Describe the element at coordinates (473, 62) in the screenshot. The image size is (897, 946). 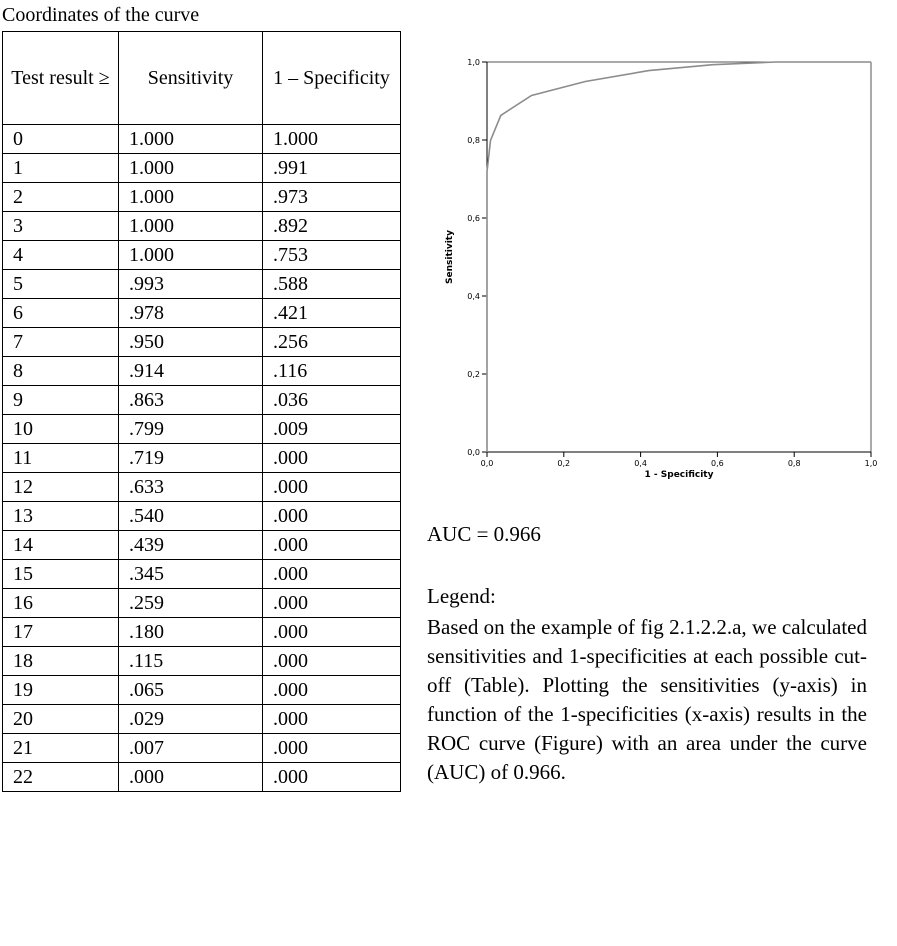
I see `y-tick-label: 1,0` at that location.